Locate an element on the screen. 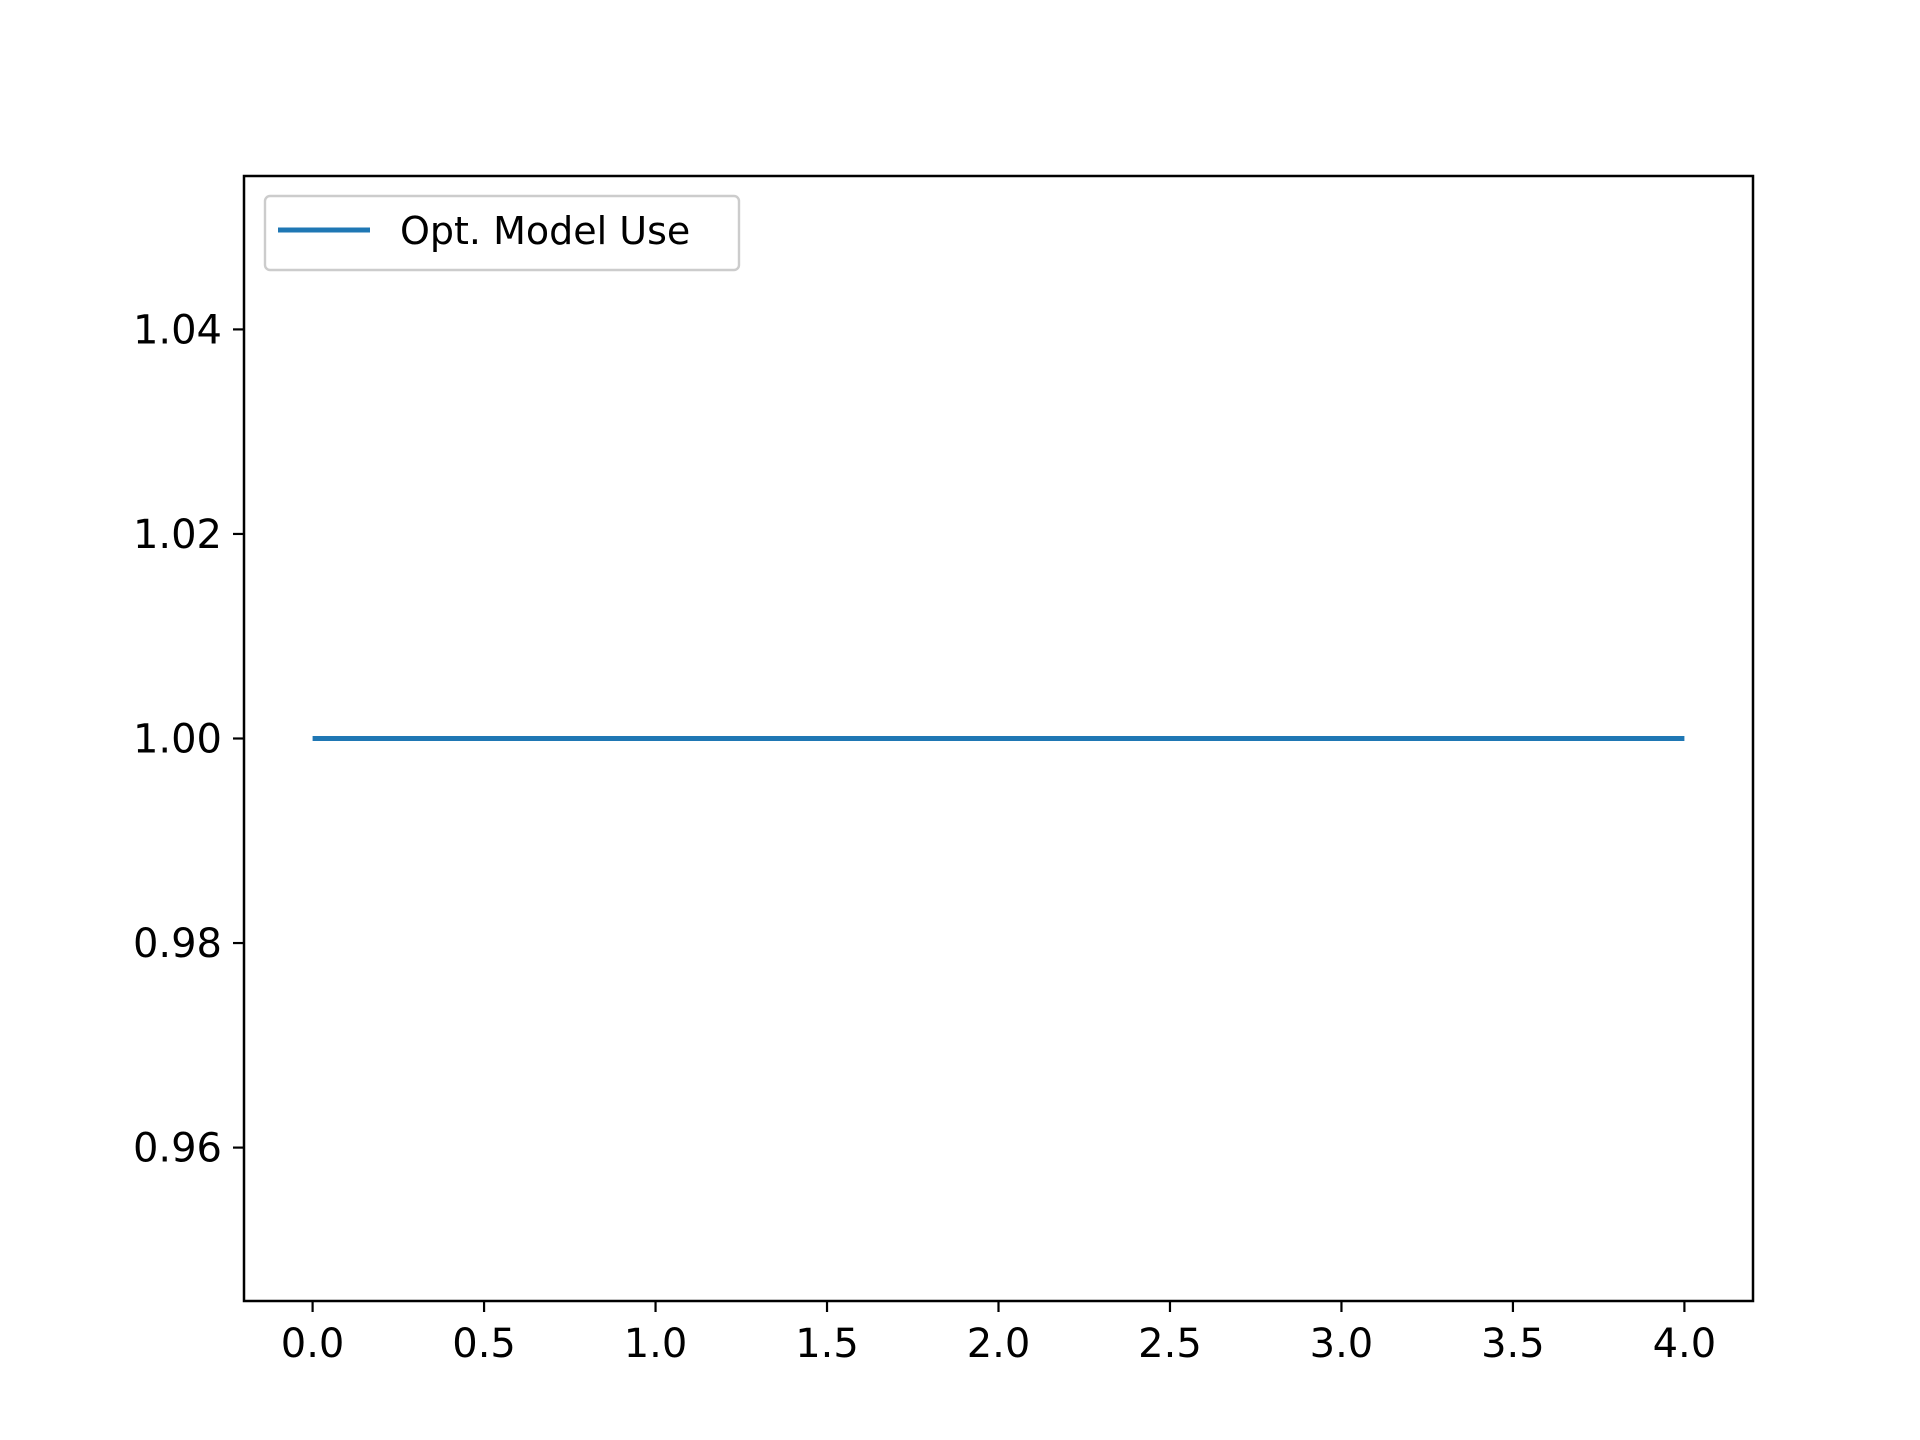 The width and height of the screenshot is (1920, 1440). x-tick-label: 2.0 is located at coordinates (999, 1344).